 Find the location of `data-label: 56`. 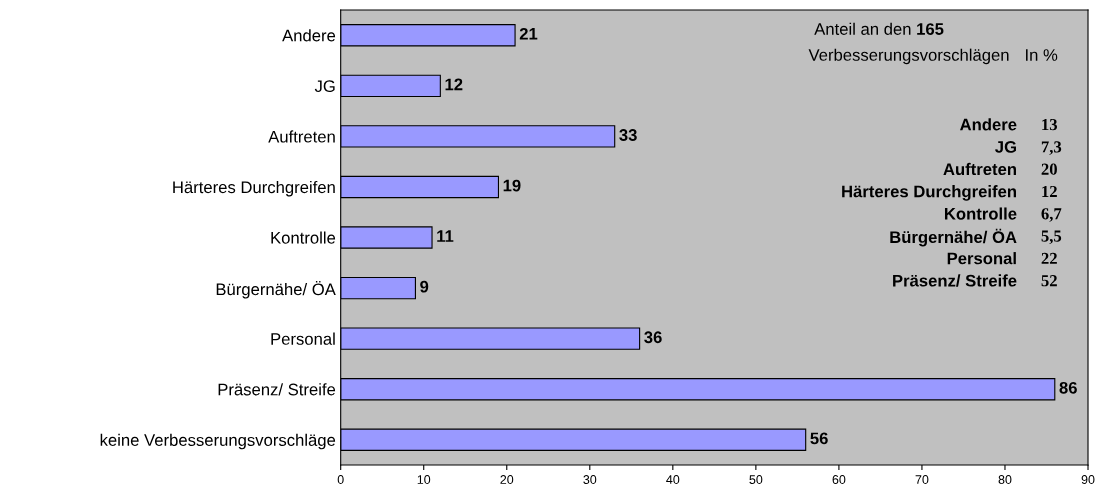

data-label: 56 is located at coordinates (819, 438).